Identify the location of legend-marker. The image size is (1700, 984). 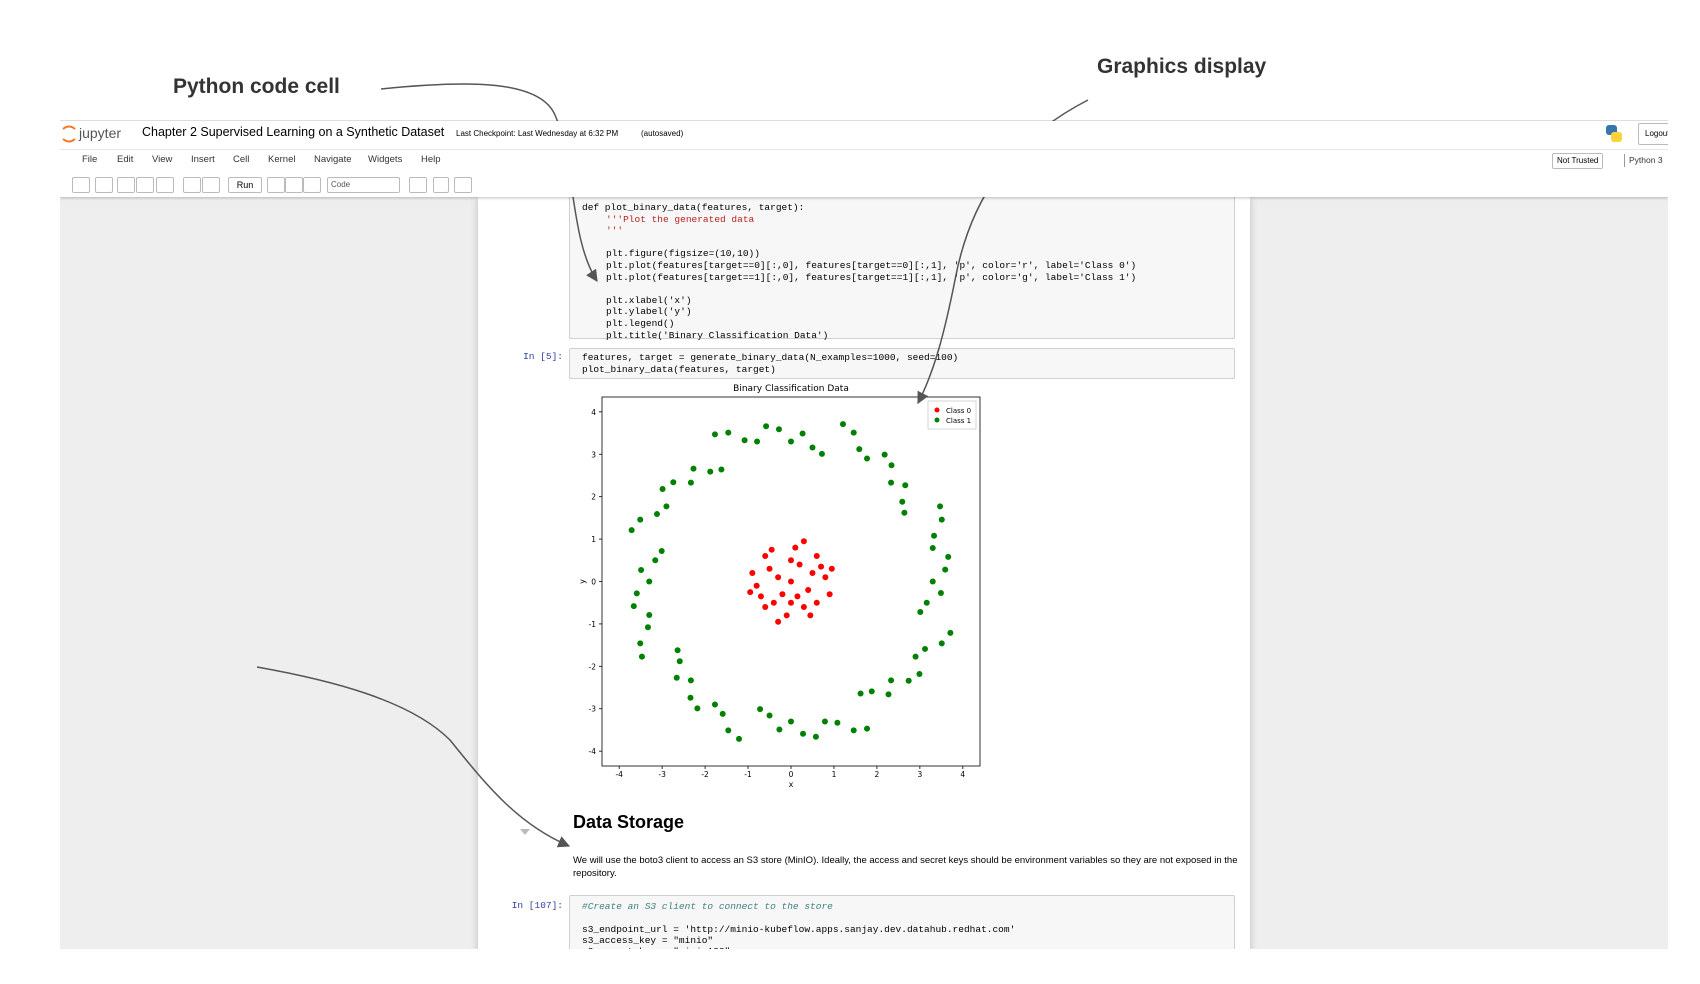
(937, 420).